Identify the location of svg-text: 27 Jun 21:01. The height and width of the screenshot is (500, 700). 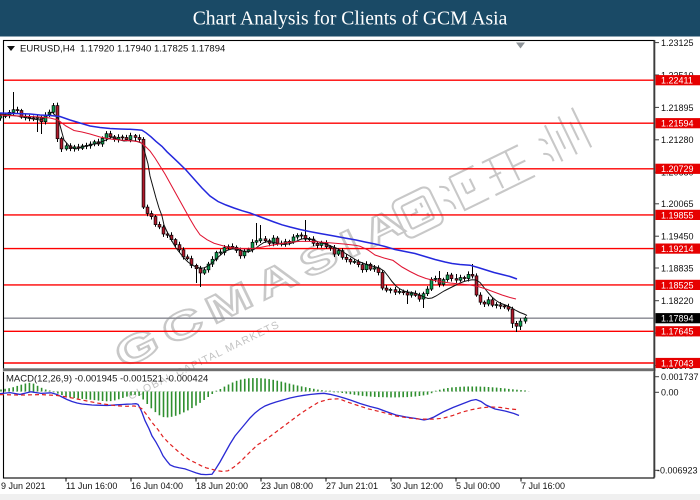
(352, 486).